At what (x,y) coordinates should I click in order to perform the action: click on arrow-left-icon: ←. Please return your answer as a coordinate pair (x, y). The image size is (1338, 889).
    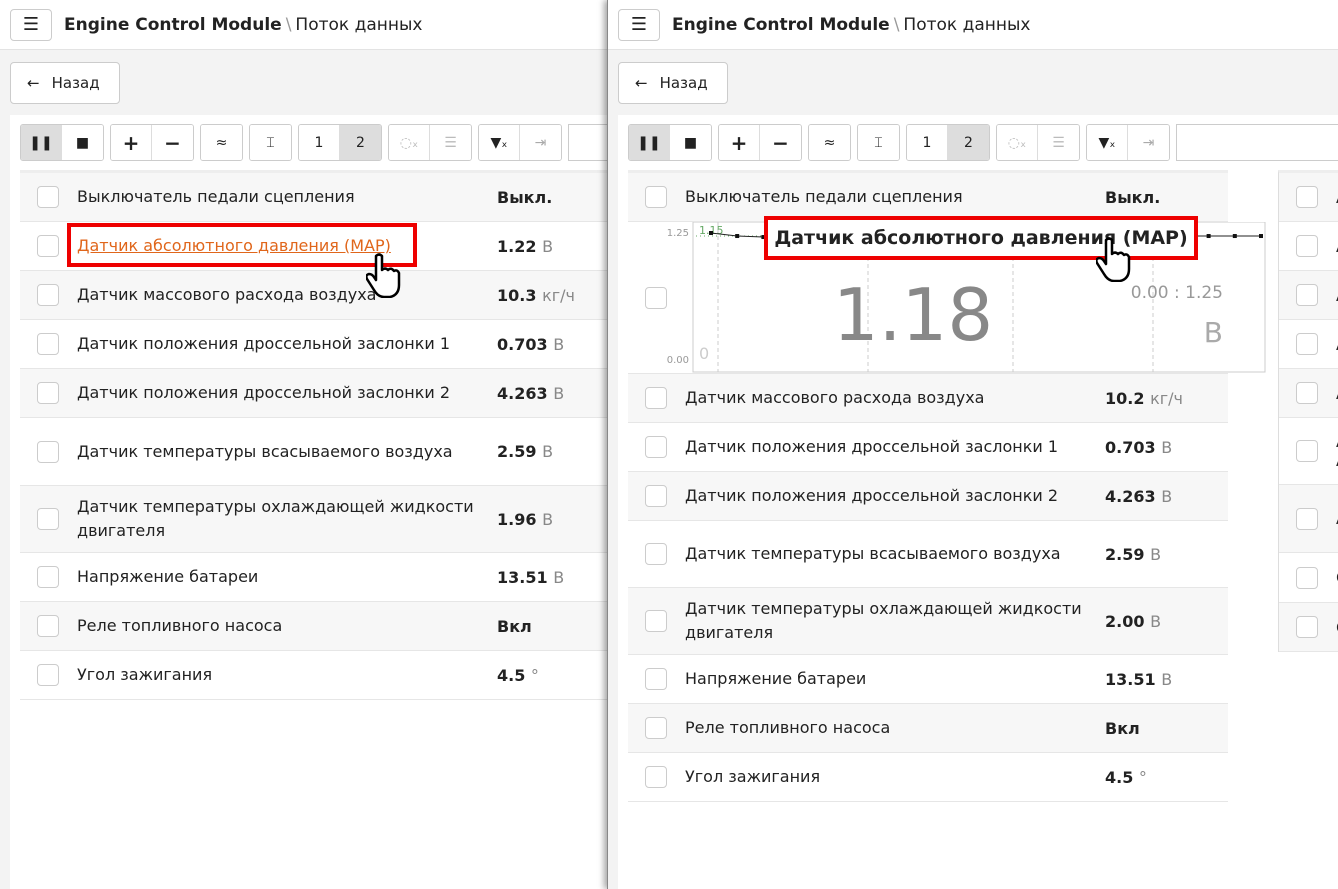
    Looking at the image, I should click on (33, 83).